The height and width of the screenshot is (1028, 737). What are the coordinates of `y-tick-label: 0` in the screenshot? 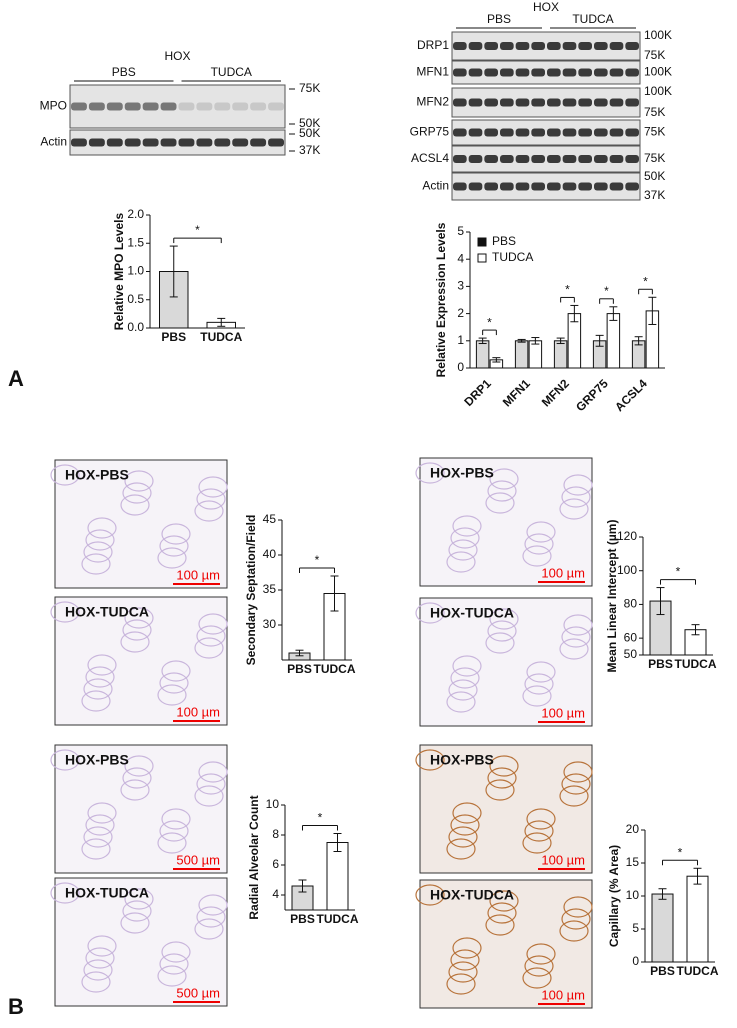 It's located at (460, 367).